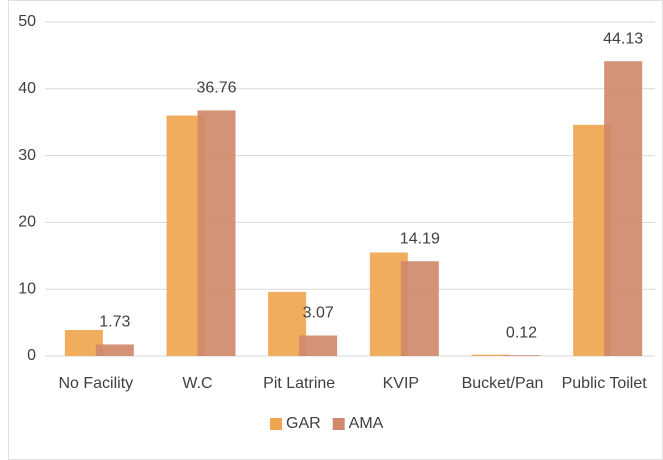 This screenshot has height=460, width=663. What do you see at coordinates (27, 222) in the screenshot?
I see `y-tick-label: 20` at bounding box center [27, 222].